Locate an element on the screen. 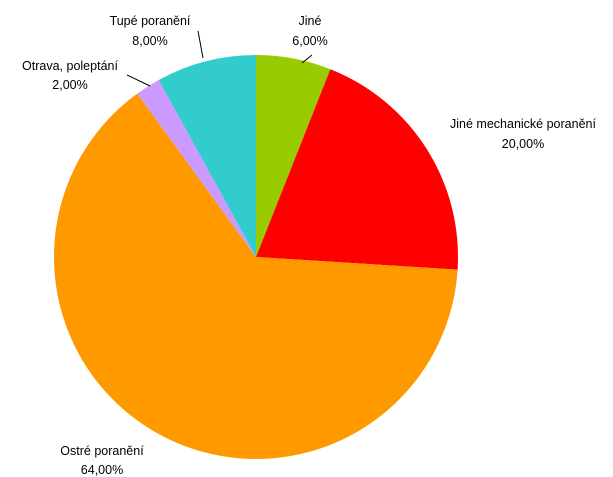 The width and height of the screenshot is (613, 477). slice-label-name: Jiné mechanické poranění is located at coordinates (523, 124).